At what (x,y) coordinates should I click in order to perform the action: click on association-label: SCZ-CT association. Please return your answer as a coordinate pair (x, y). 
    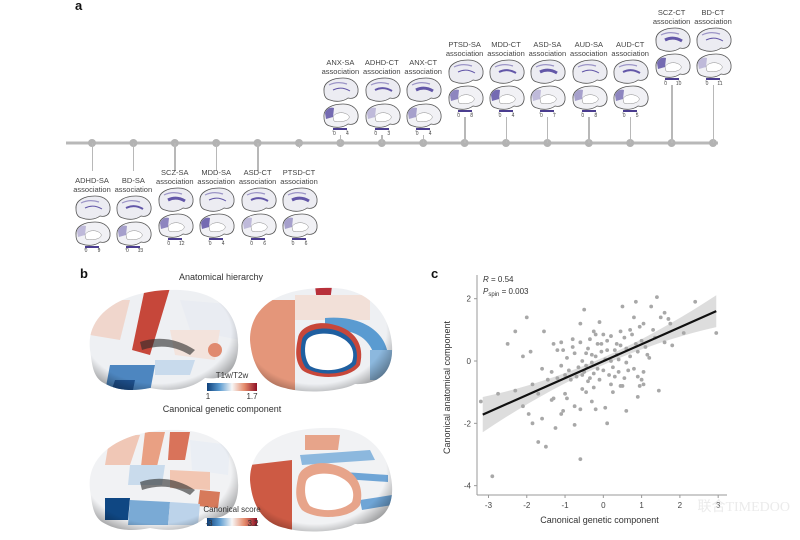
    Looking at the image, I should click on (672, 17).